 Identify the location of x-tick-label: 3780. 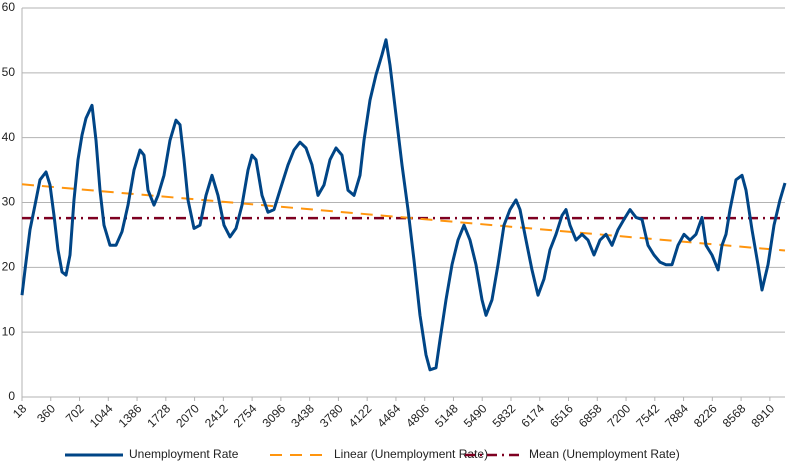
(331, 415).